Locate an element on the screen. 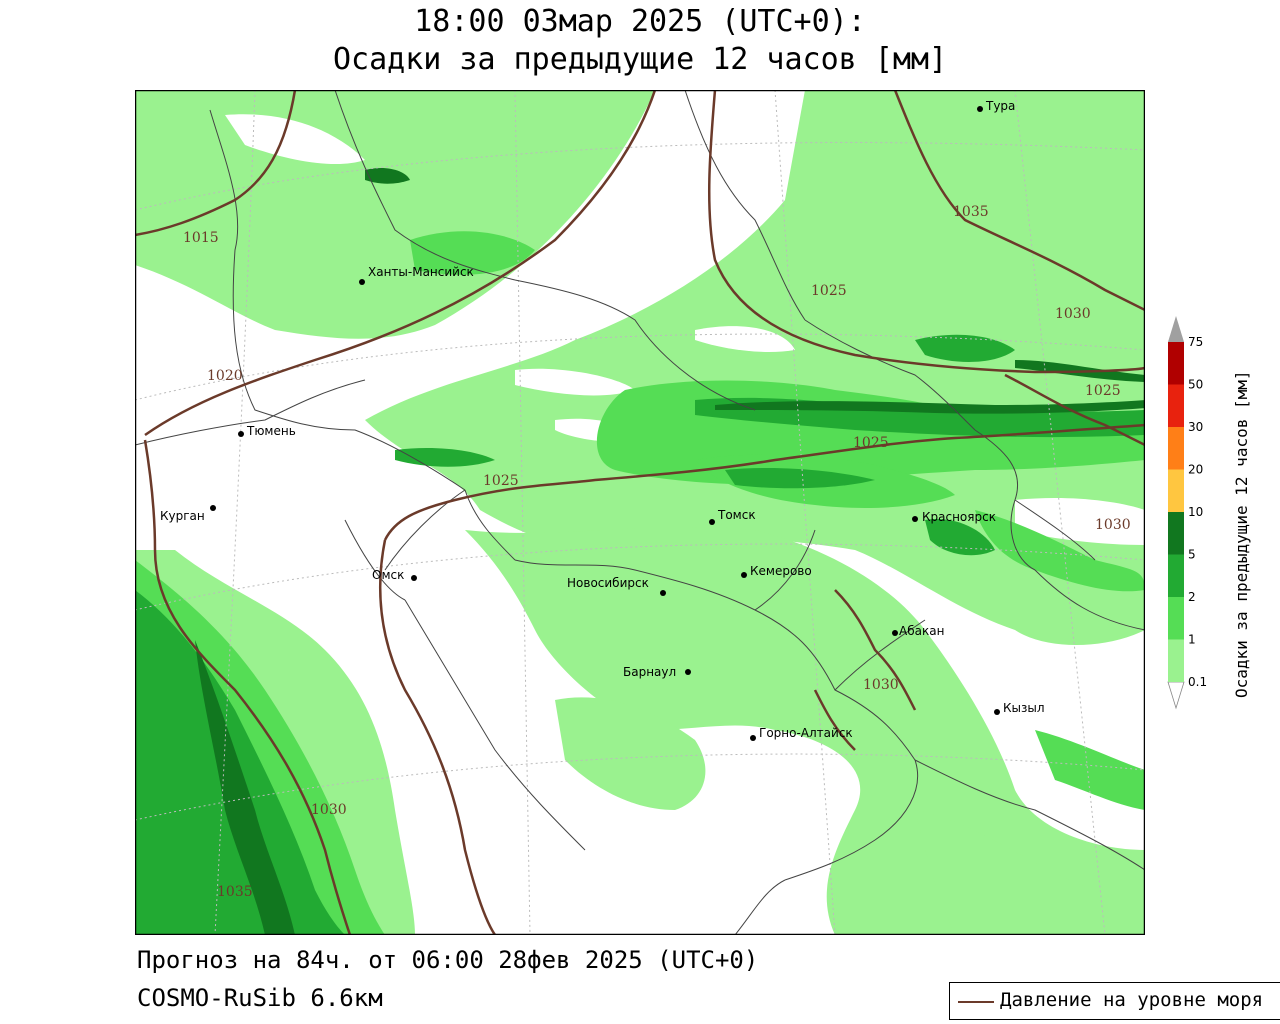  city-label: Горно-Алтайск is located at coordinates (806, 733).